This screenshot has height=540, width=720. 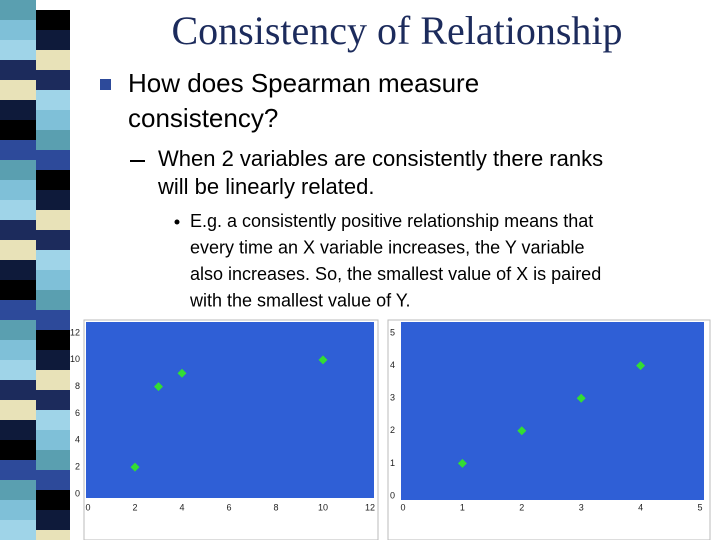 What do you see at coordinates (77, 386) in the screenshot?
I see `y-tick-label: 8` at bounding box center [77, 386].